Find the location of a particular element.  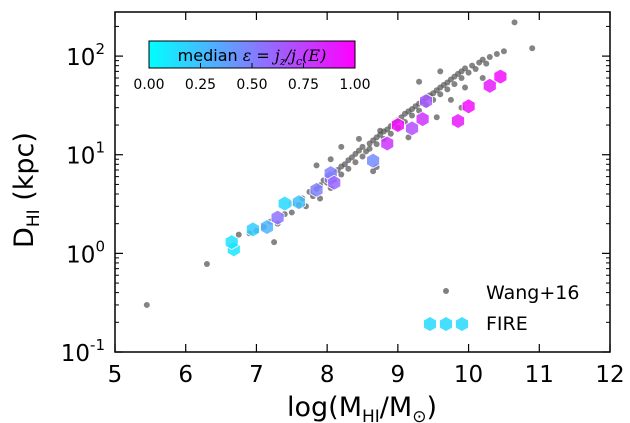

colorbar-tick-label: 0.75 is located at coordinates (303, 85).